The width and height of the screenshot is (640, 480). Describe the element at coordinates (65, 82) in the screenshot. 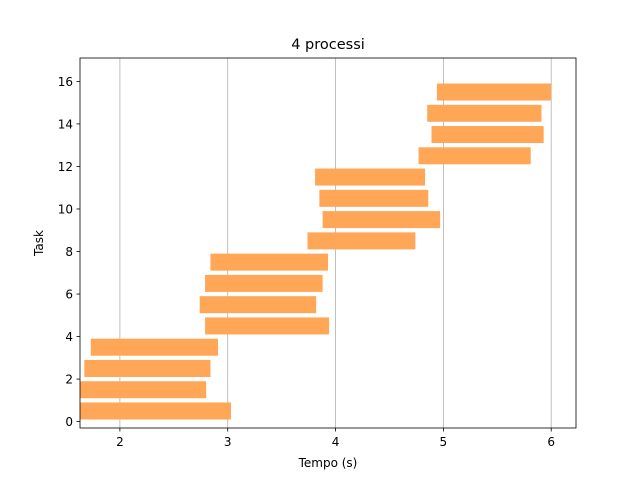

I see `y-tick-label: 16` at that location.